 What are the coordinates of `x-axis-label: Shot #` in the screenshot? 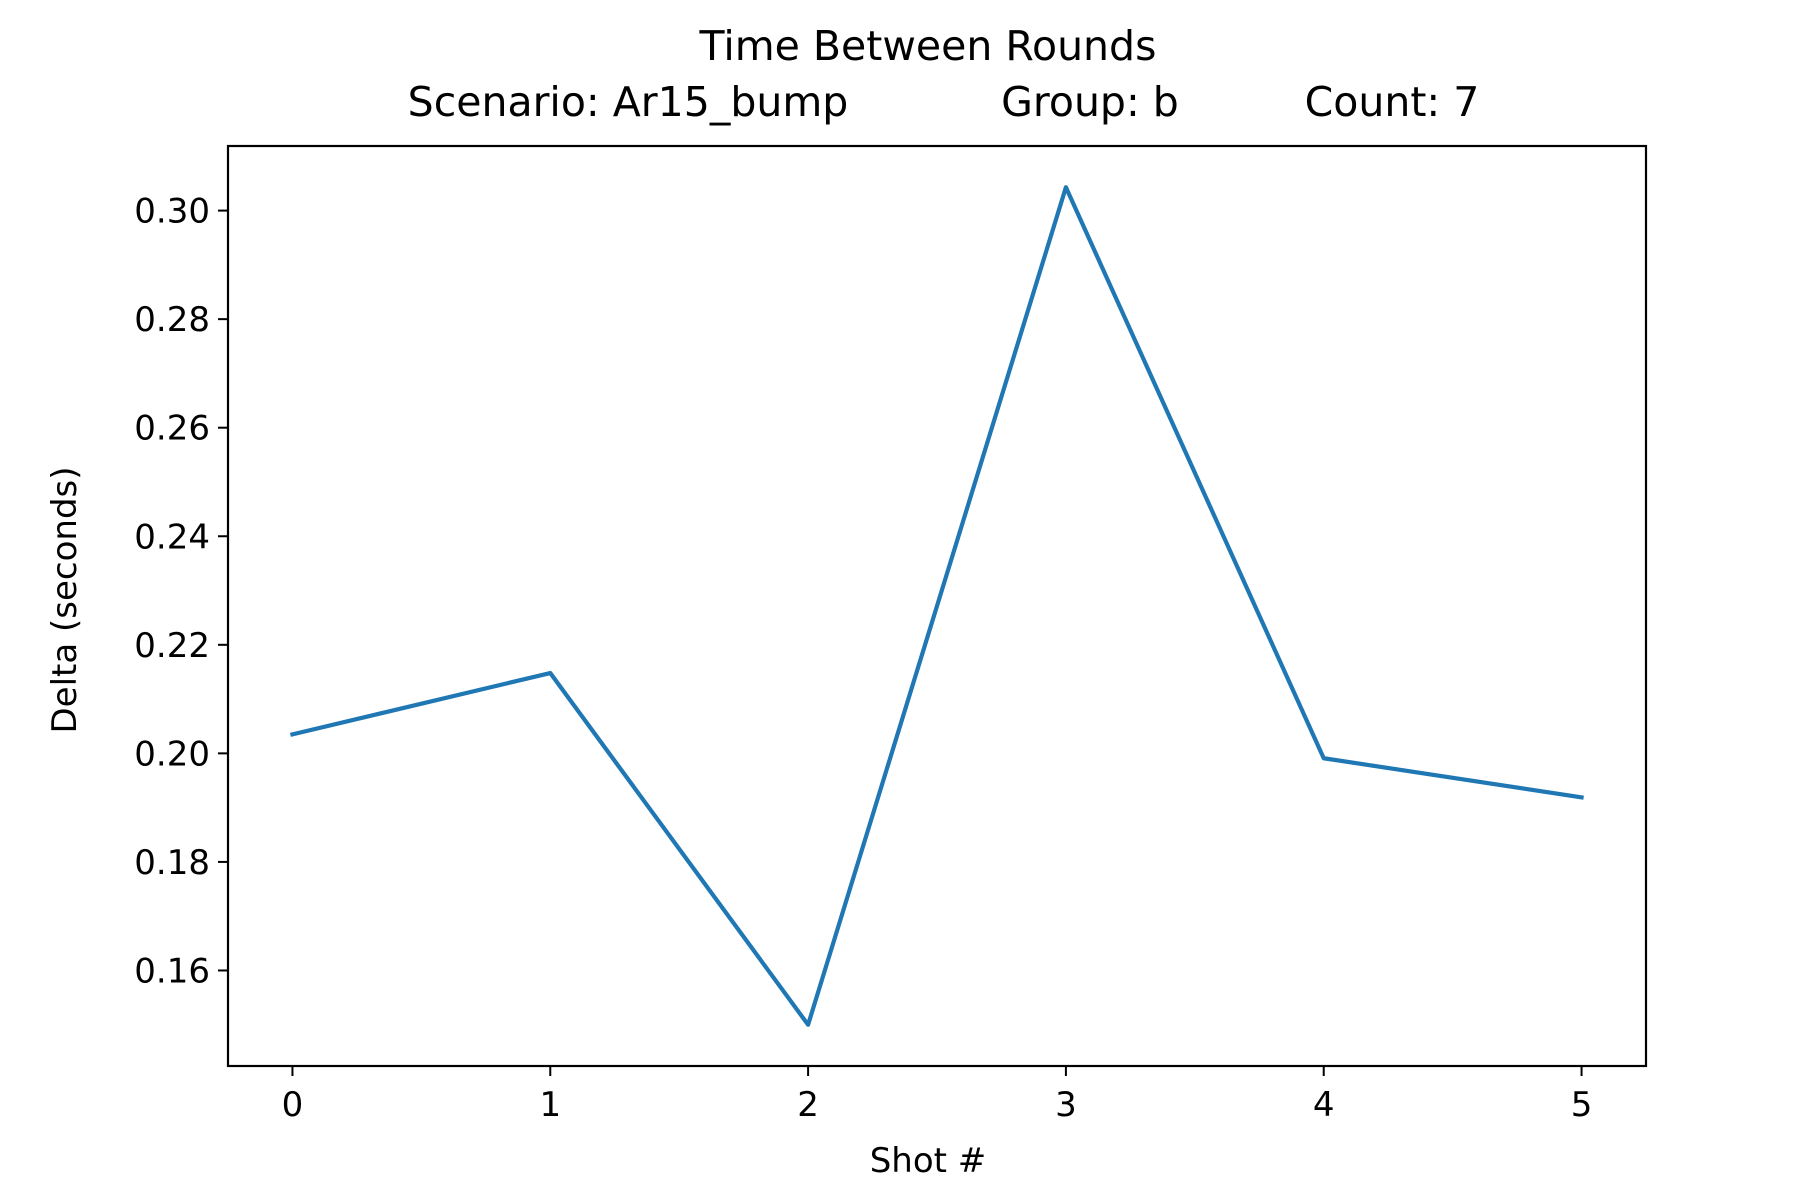 It's located at (928, 1161).